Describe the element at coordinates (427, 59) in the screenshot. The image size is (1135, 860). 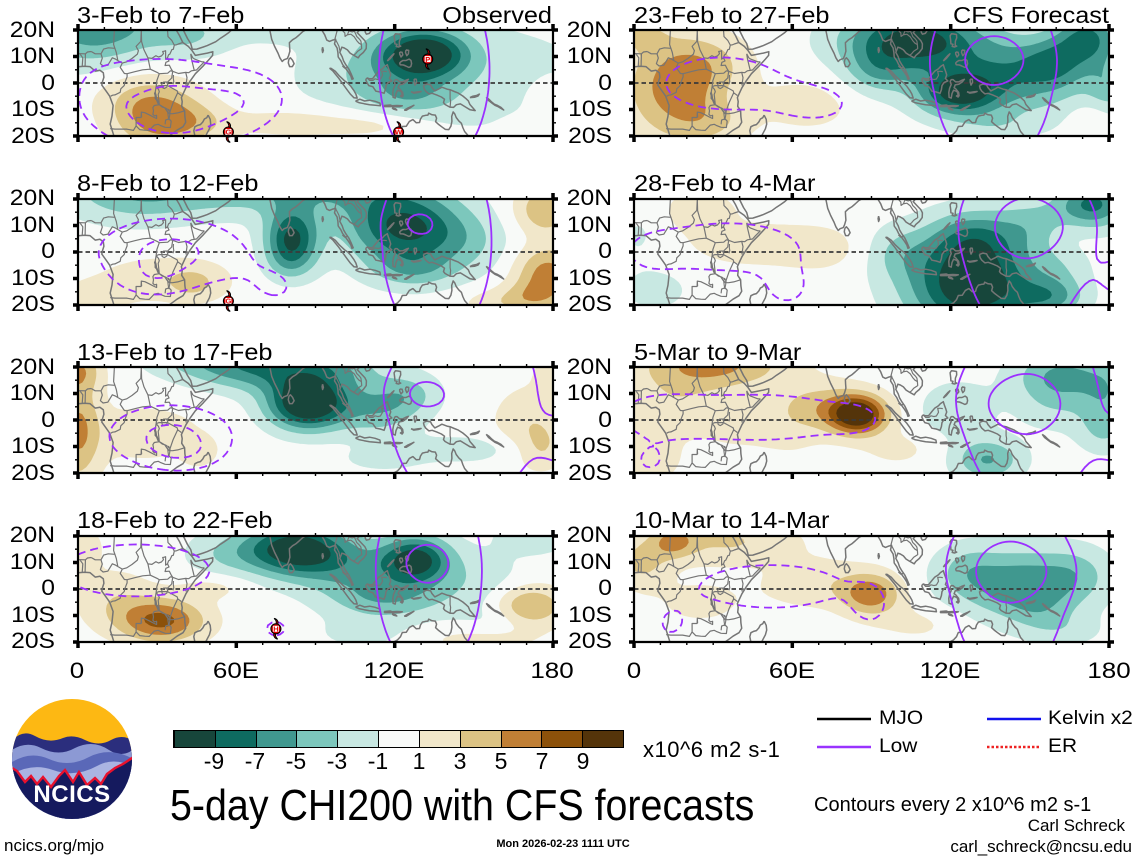
I see `svg-text: P` at that location.